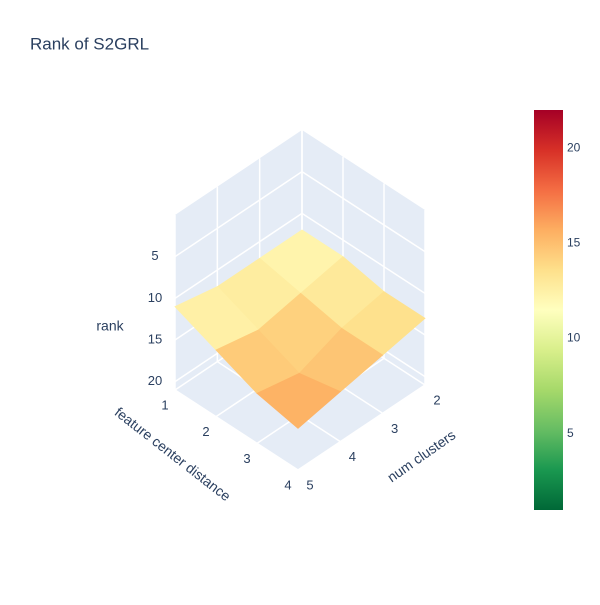 This screenshot has height=605, width=600. I want to click on y-tick-label: 2, so click(436, 399).